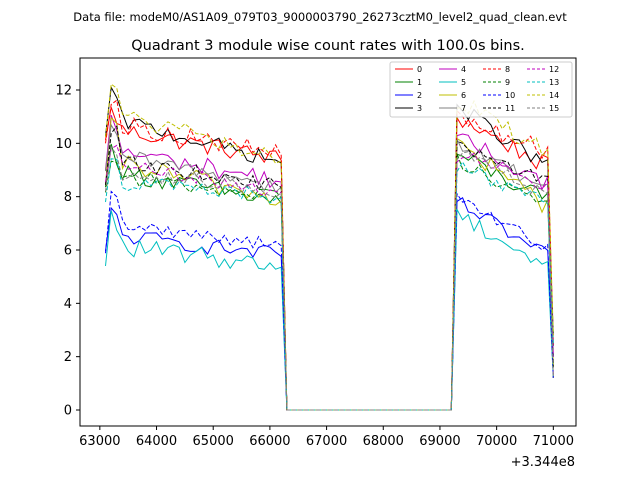 This screenshot has height=480, width=640. I want to click on legend-label-14: 14, so click(554, 95).